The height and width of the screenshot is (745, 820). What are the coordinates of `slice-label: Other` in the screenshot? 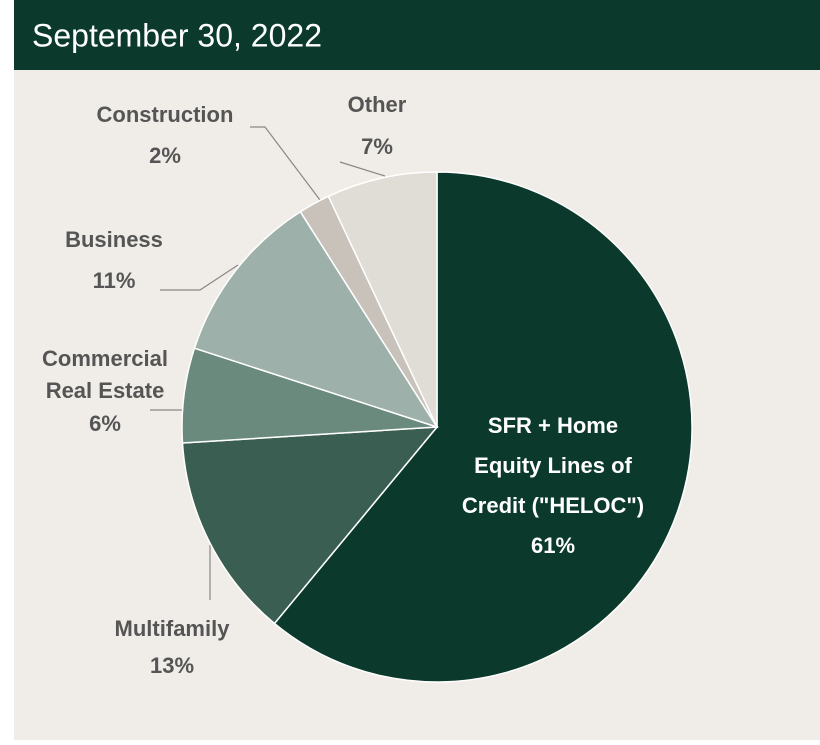 It's located at (377, 104).